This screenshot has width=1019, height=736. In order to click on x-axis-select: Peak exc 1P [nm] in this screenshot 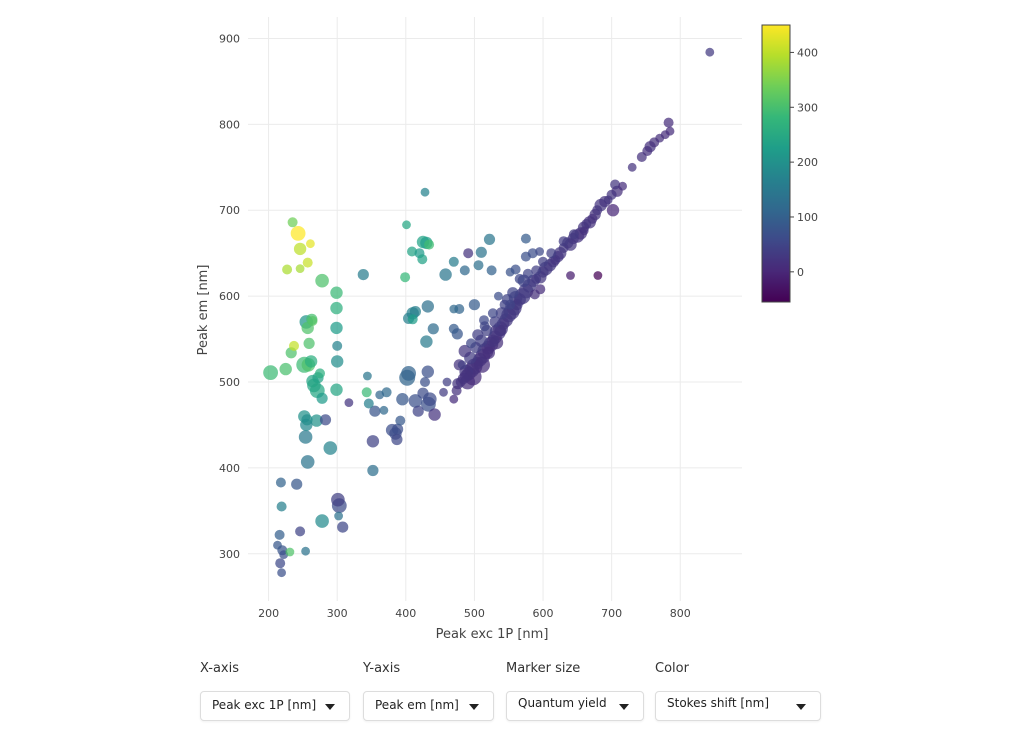, I will do `click(275, 706)`.